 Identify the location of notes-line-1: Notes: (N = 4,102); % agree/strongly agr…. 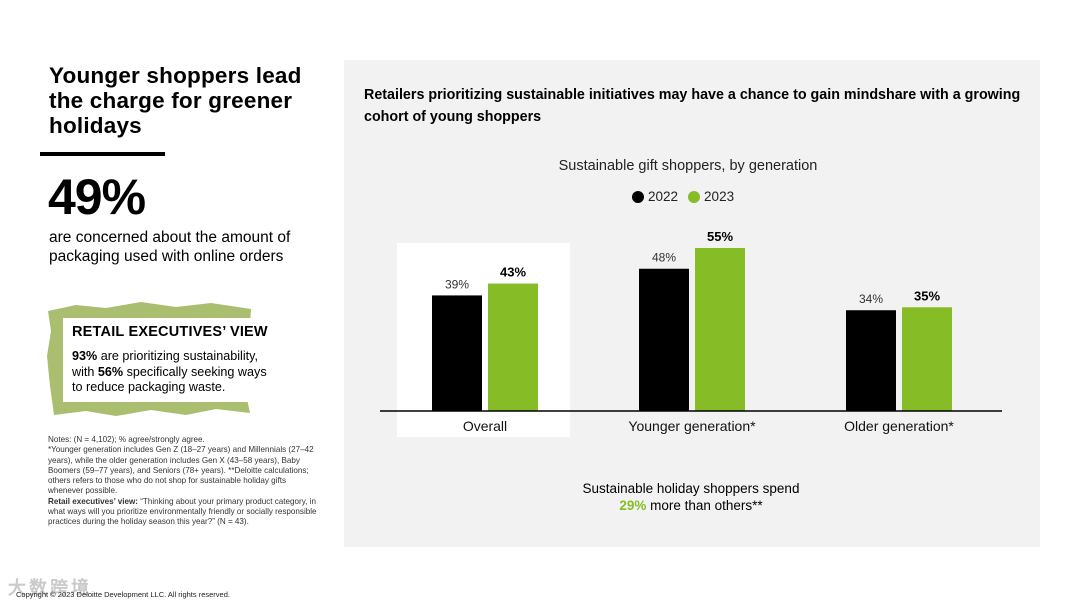
(126, 439).